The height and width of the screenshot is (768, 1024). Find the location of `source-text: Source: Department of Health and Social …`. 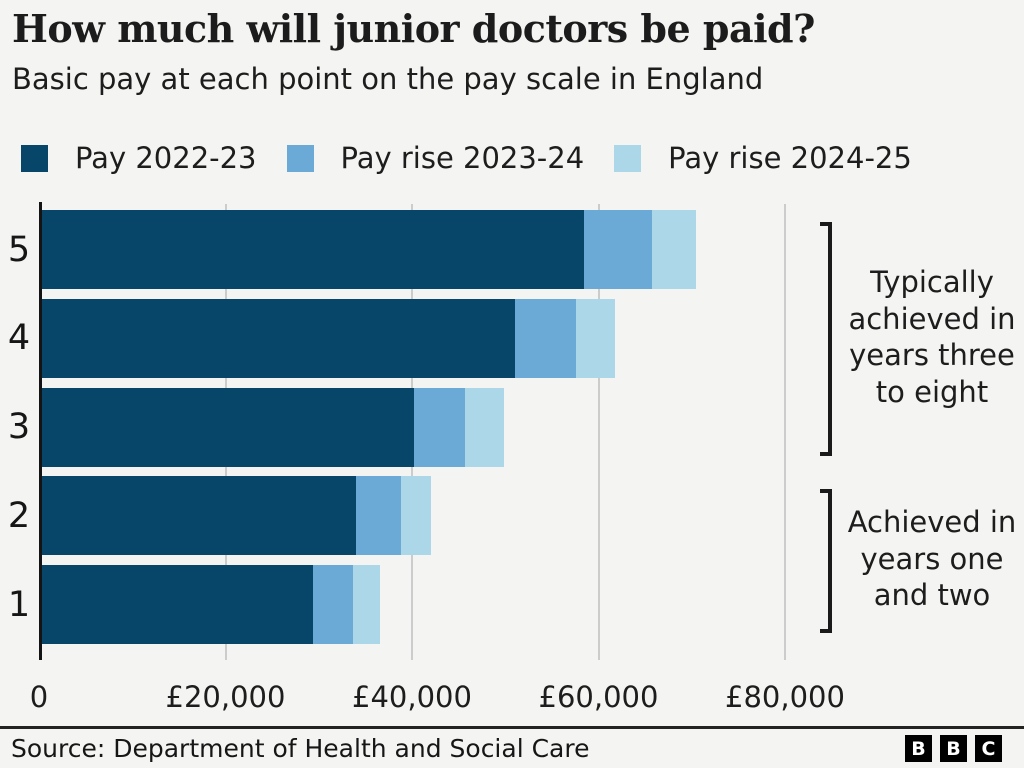

source-text: Source: Department of Health and Social … is located at coordinates (300, 748).